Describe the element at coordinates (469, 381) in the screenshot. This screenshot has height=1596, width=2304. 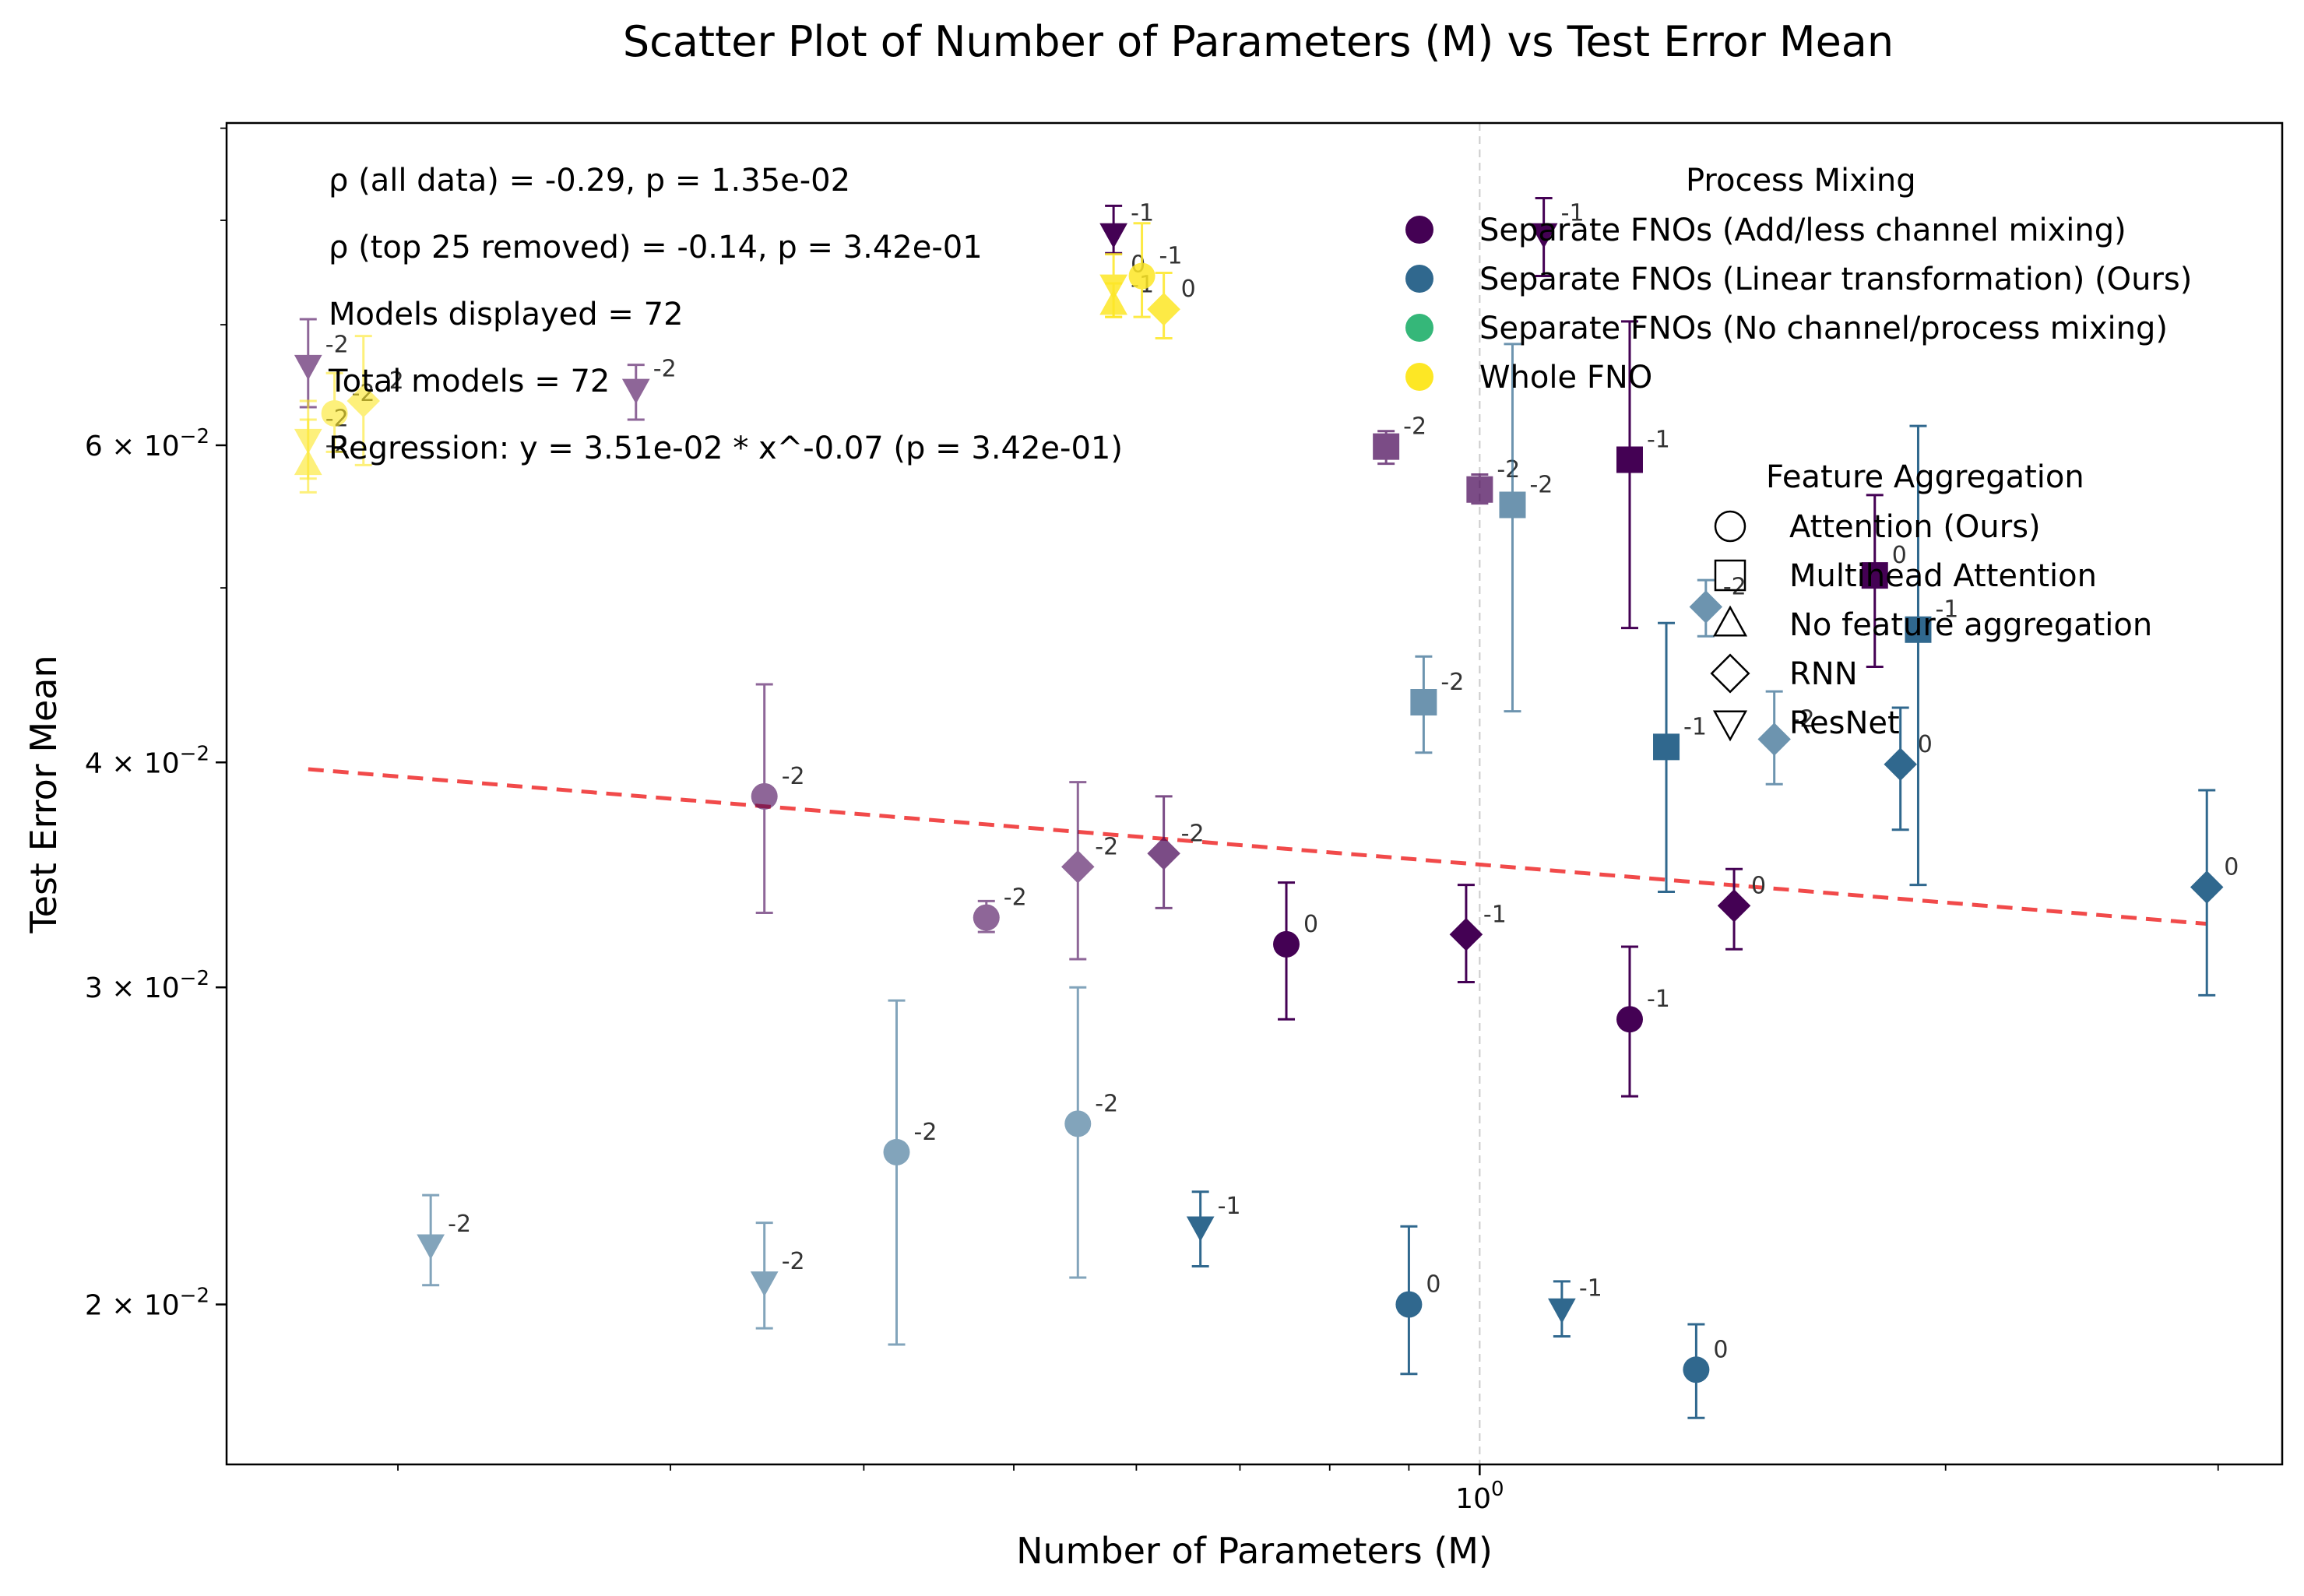
I see `annotation-total-models: Total models = 72` at that location.